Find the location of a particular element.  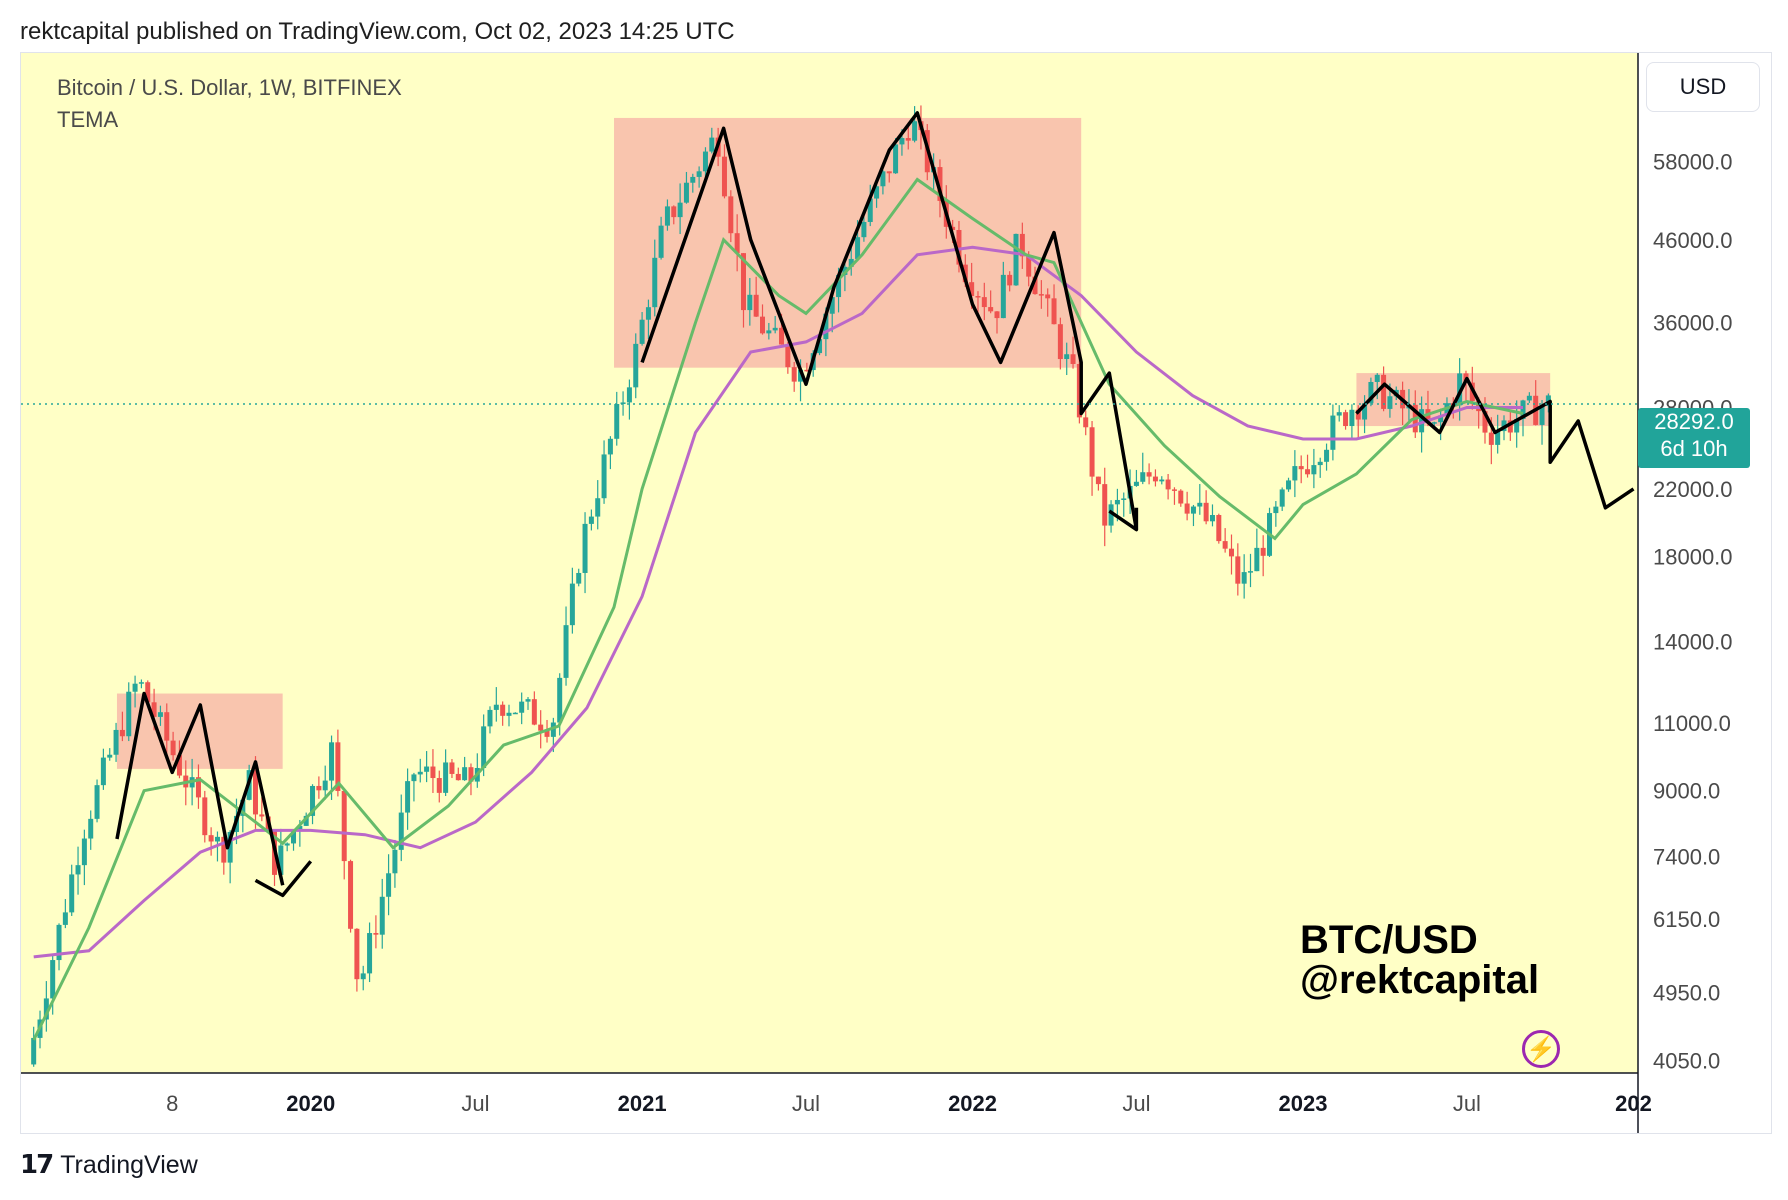

tradingview-logo: 17 TradingView is located at coordinates (109, 1165).